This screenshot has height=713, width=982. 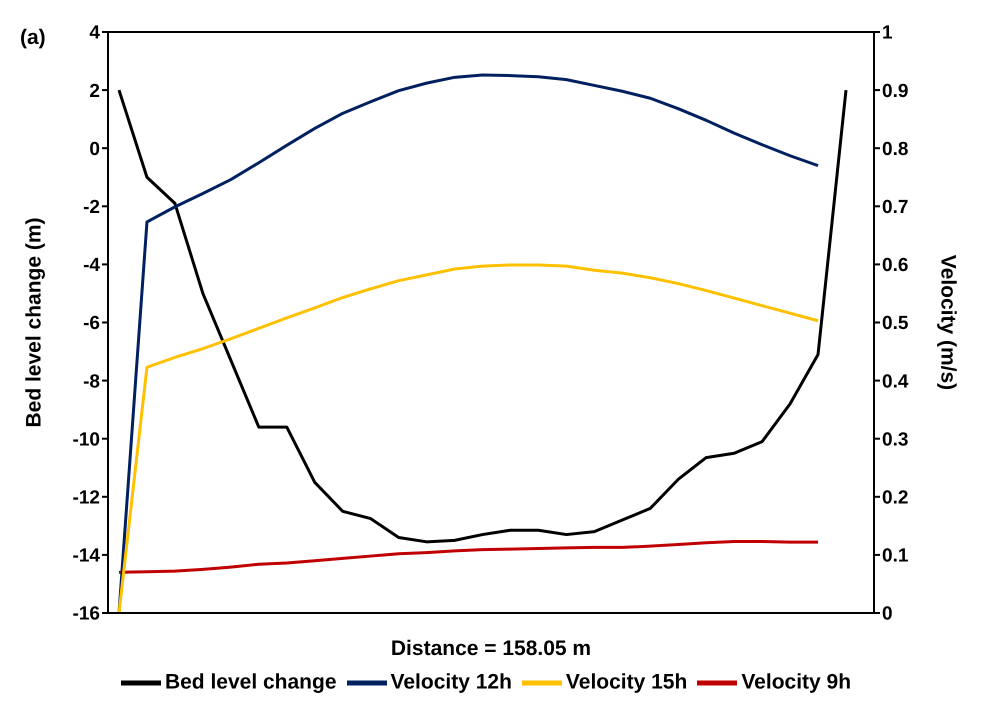 What do you see at coordinates (86, 439) in the screenshot?
I see `y-tick-label: -10` at bounding box center [86, 439].